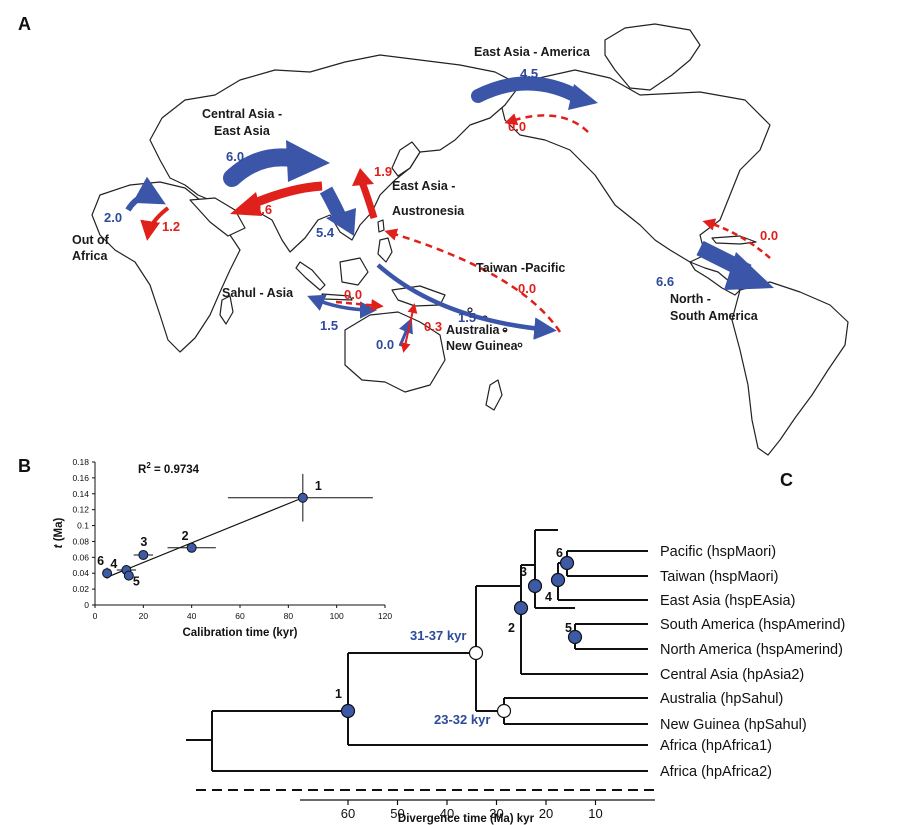 This screenshot has height=825, width=908. What do you see at coordinates (385, 616) in the screenshot?
I see `x-tick-label: 120` at bounding box center [385, 616].